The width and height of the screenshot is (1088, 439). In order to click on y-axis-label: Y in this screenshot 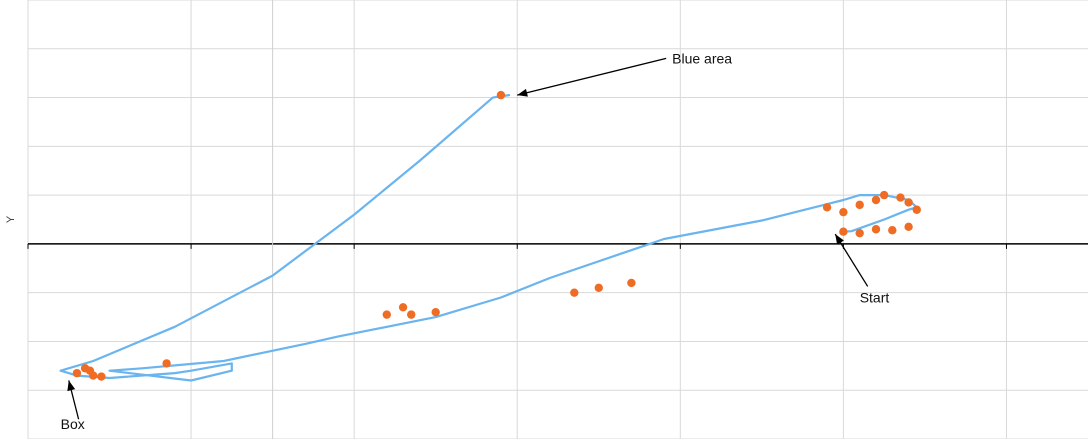, I will do `click(11, 219)`.